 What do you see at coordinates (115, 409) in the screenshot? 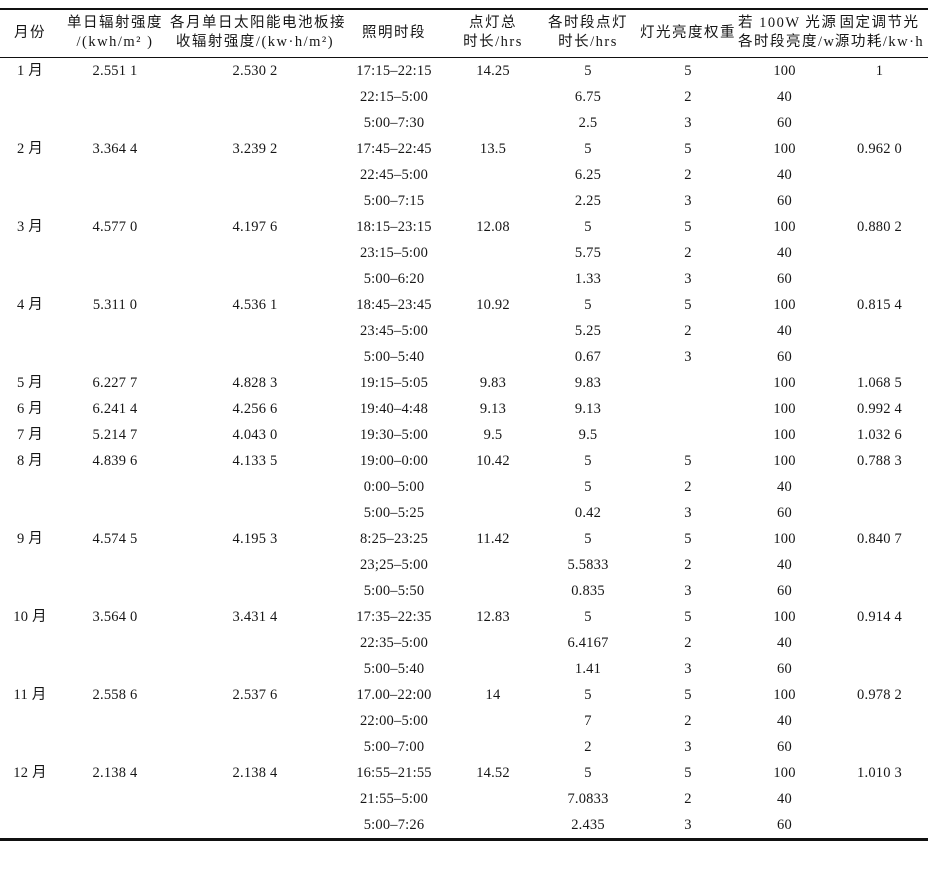
I see `cell-daily-radiation: 6.241 4` at bounding box center [115, 409].